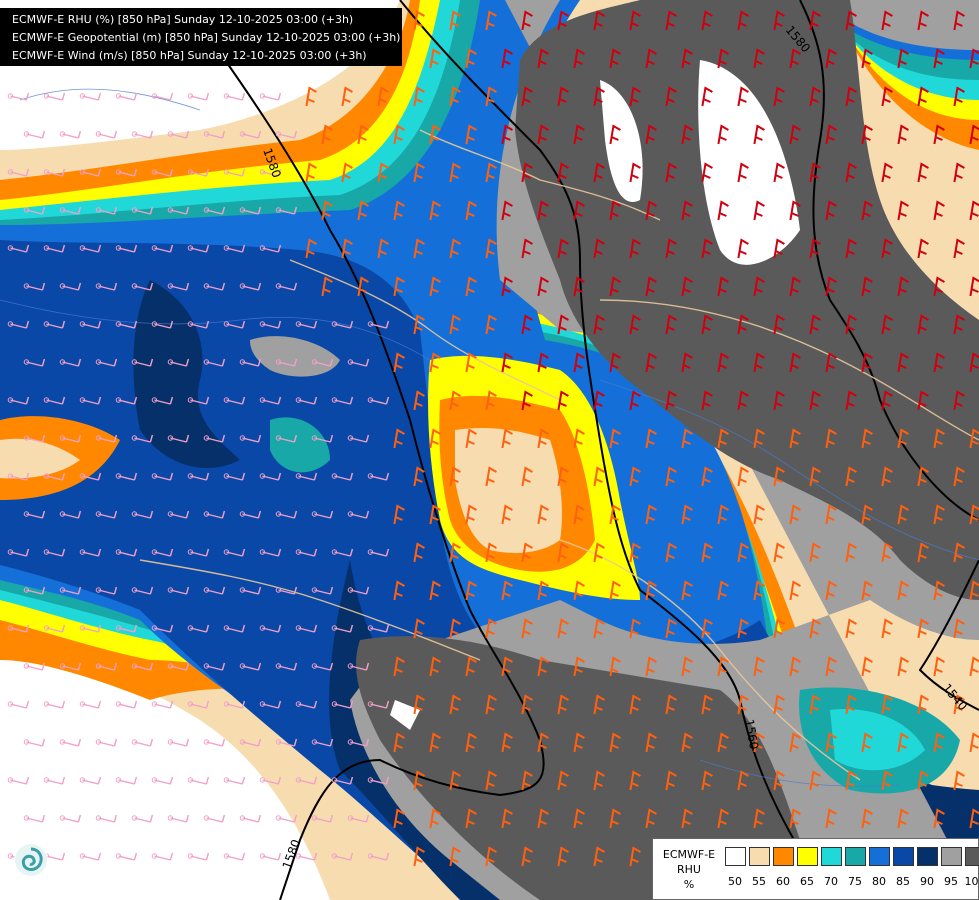  What do you see at coordinates (295, 356) in the screenshot?
I see `rh-area-95-west` at bounding box center [295, 356].